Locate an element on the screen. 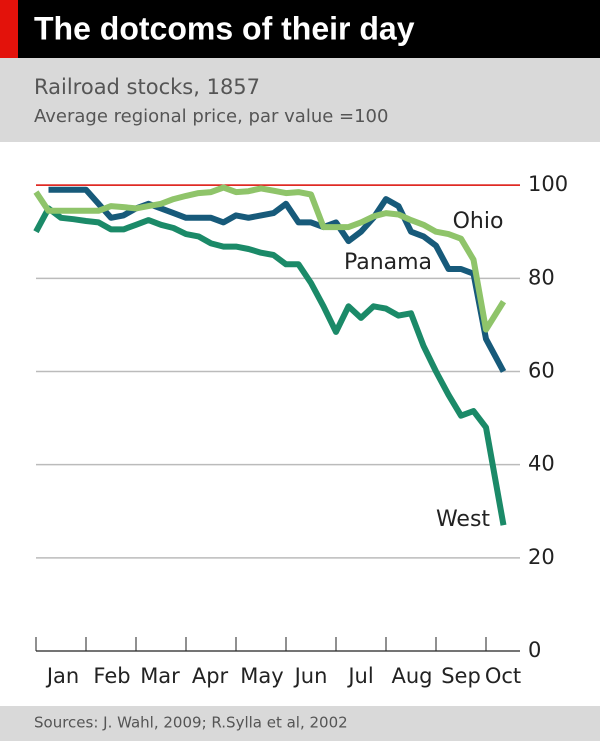 The width and height of the screenshot is (600, 741). y-tick-label: 20 is located at coordinates (541, 557).